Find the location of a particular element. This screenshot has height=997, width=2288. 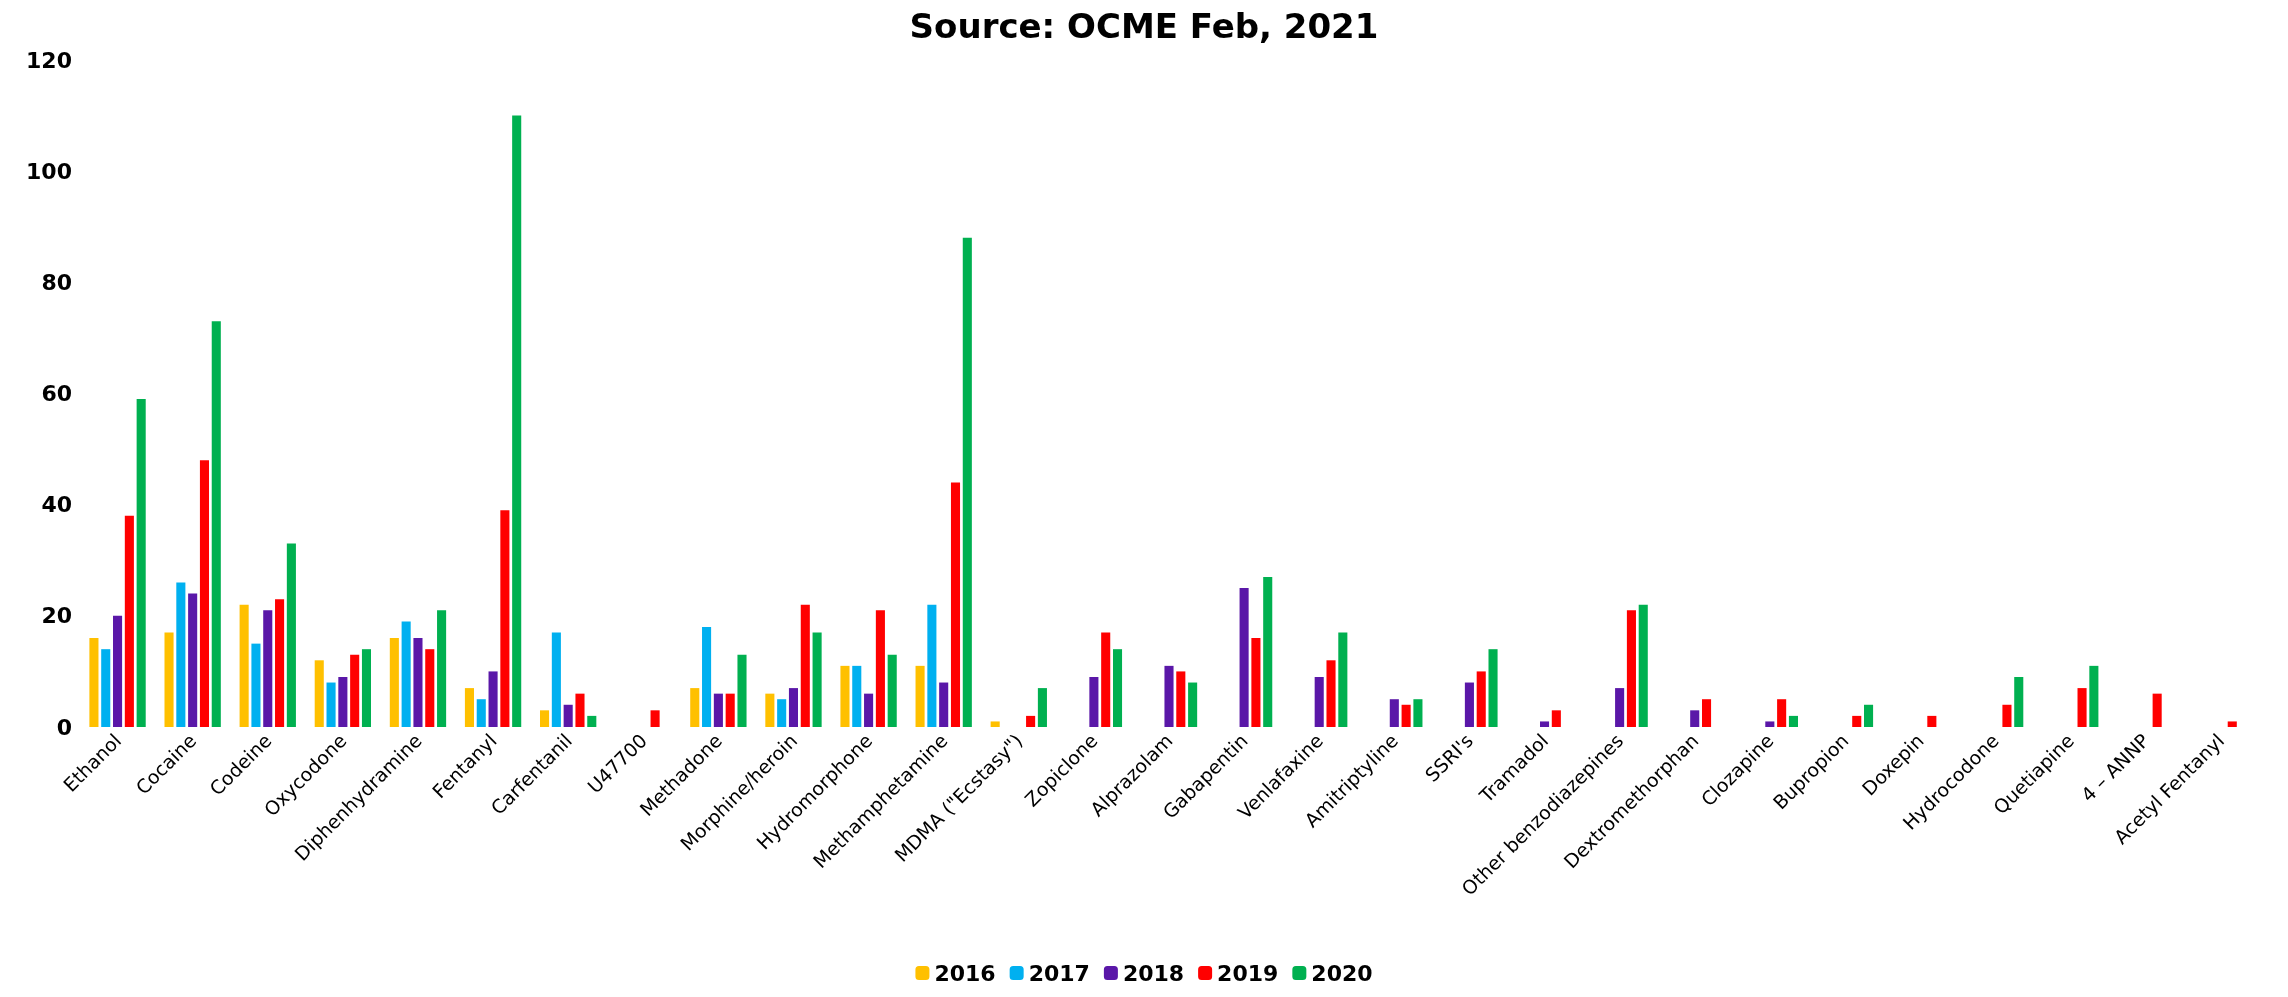

legend-label: 2017 is located at coordinates (1059, 973).